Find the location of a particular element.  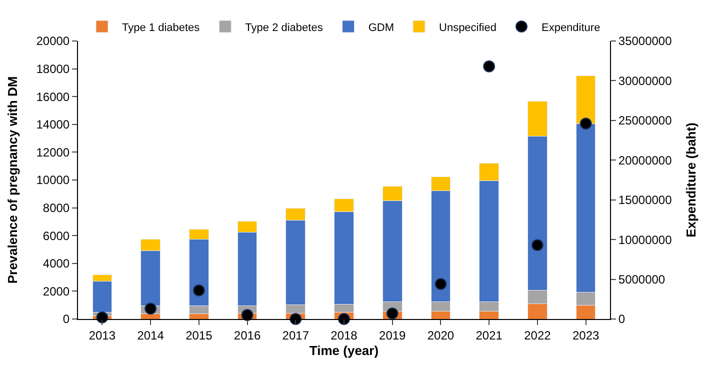

y-axis-title: Prevalence of pregnancy with DM is located at coordinates (12, 180).